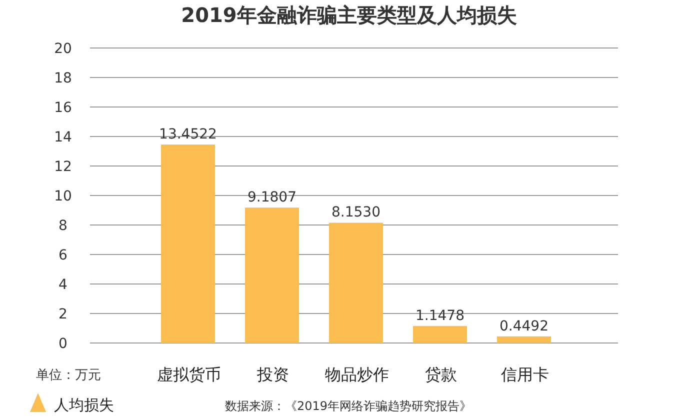  What do you see at coordinates (84, 405) in the screenshot?
I see `legend-label: 人均损失` at bounding box center [84, 405].